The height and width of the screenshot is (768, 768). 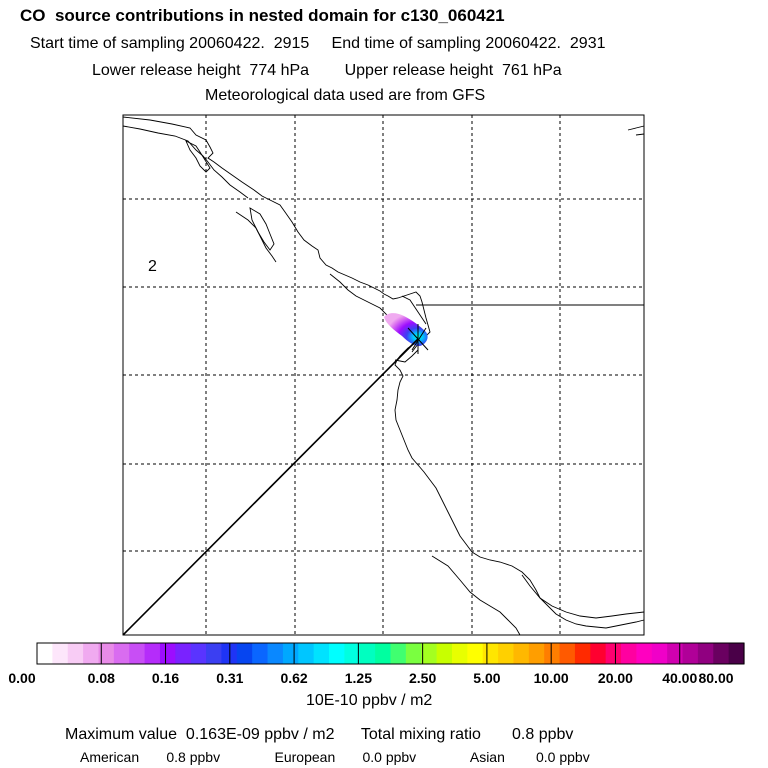 I want to click on colorbar-tick-label: 0.00, so click(x=22, y=678).